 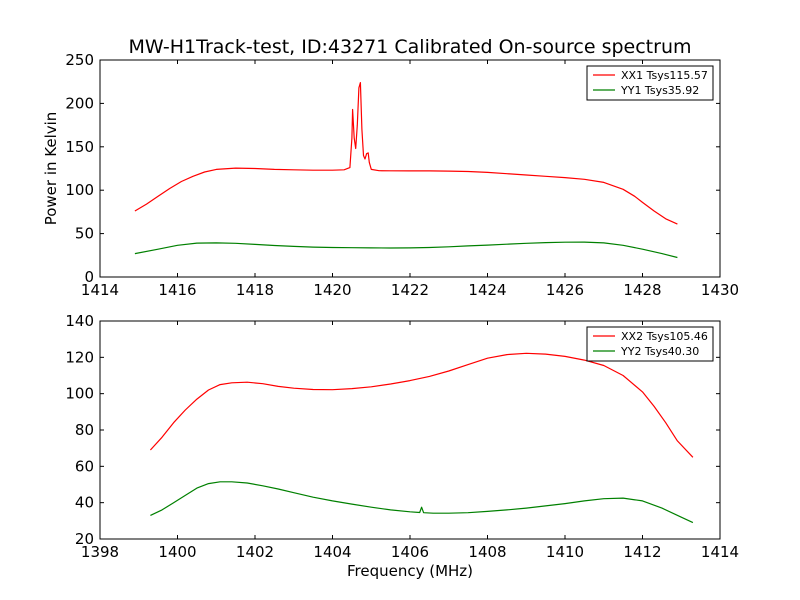 I want to click on bottom-chart-x-tick-label: 1414, so click(x=720, y=552).